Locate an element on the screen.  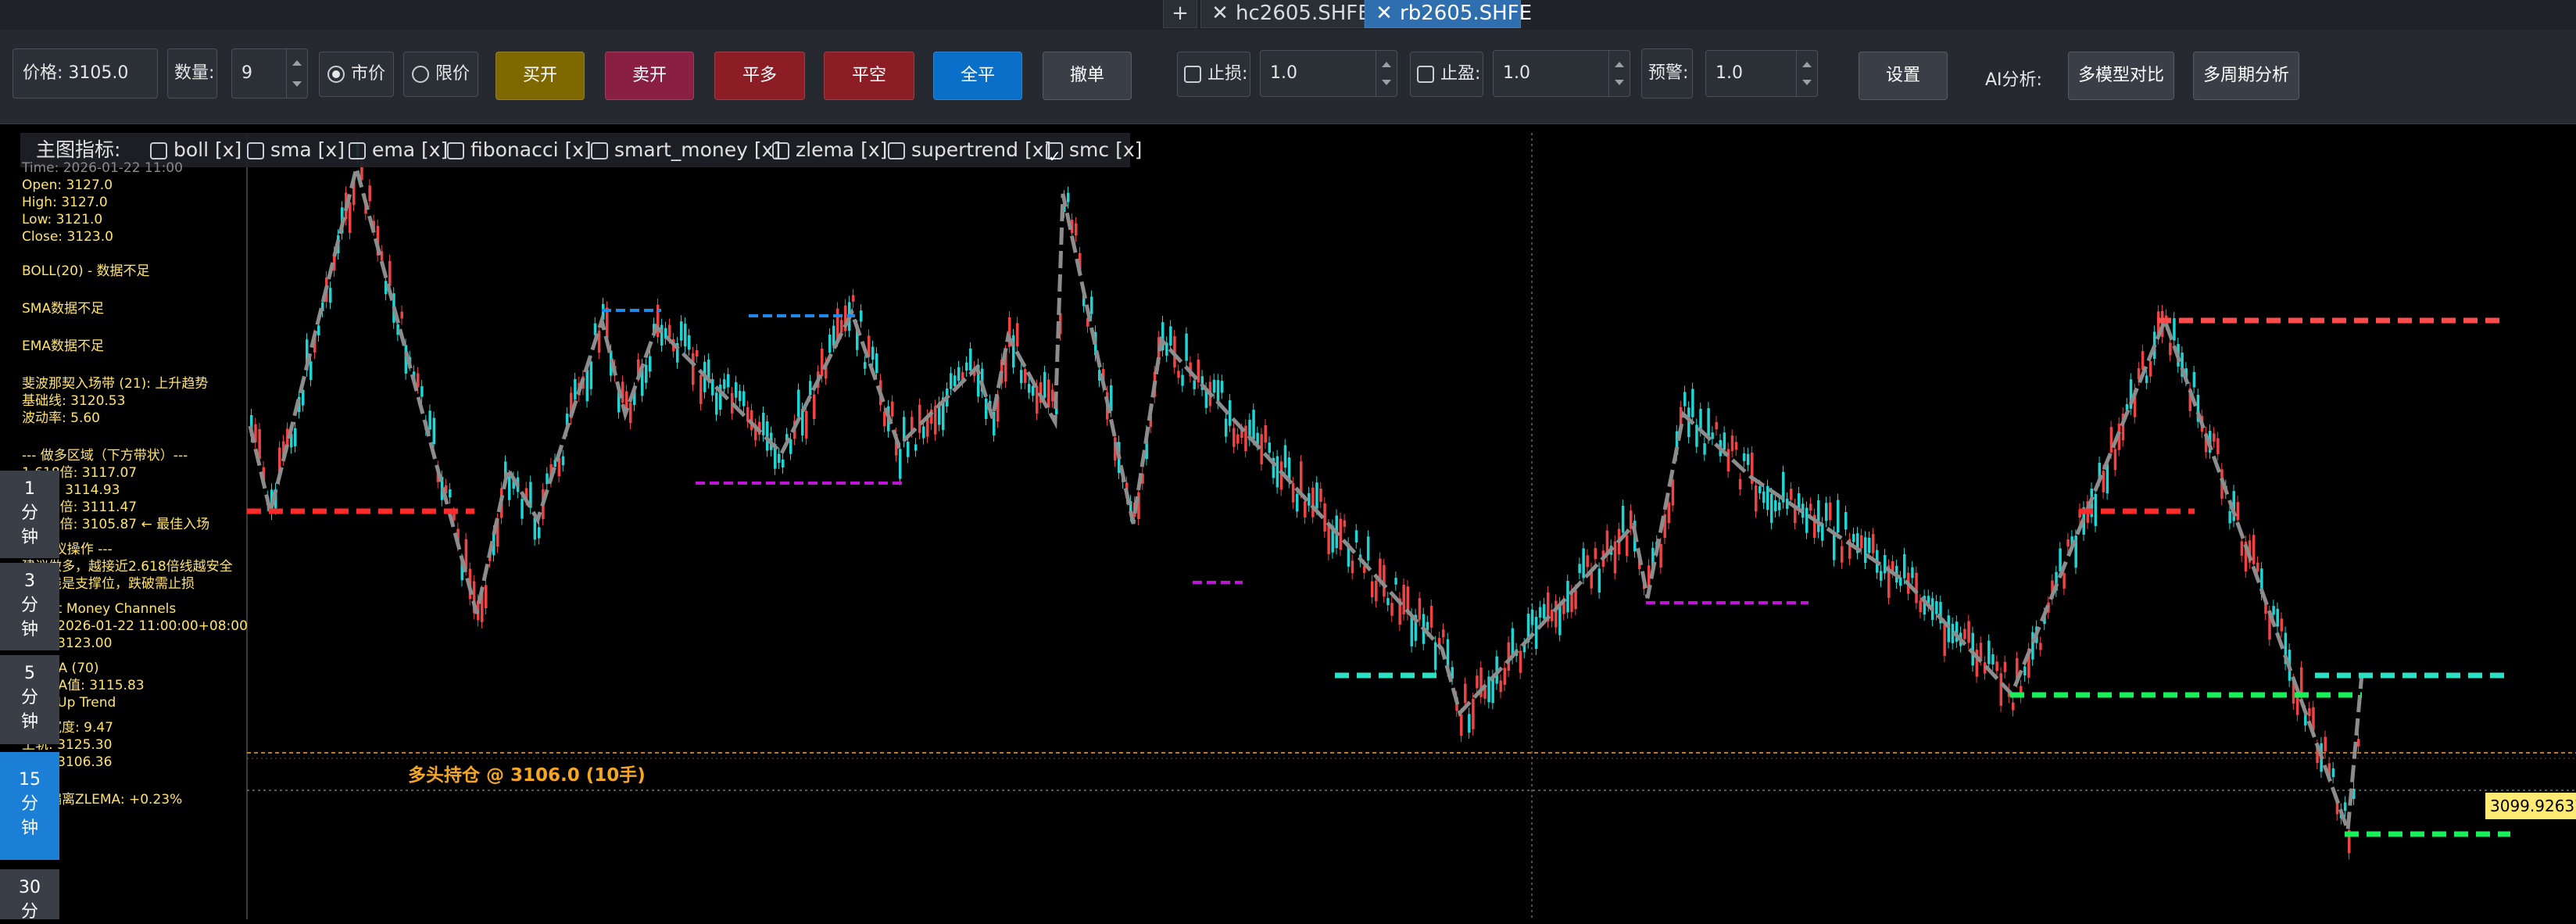
timeframe-15m: 15 分 钟 is located at coordinates (29, 806).